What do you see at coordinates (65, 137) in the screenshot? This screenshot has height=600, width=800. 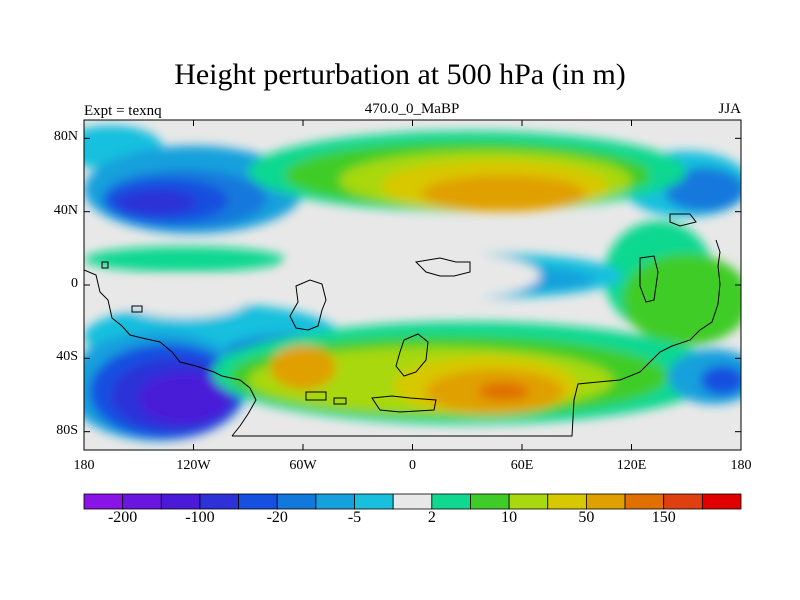 I see `y-tick-label: 80N` at bounding box center [65, 137].